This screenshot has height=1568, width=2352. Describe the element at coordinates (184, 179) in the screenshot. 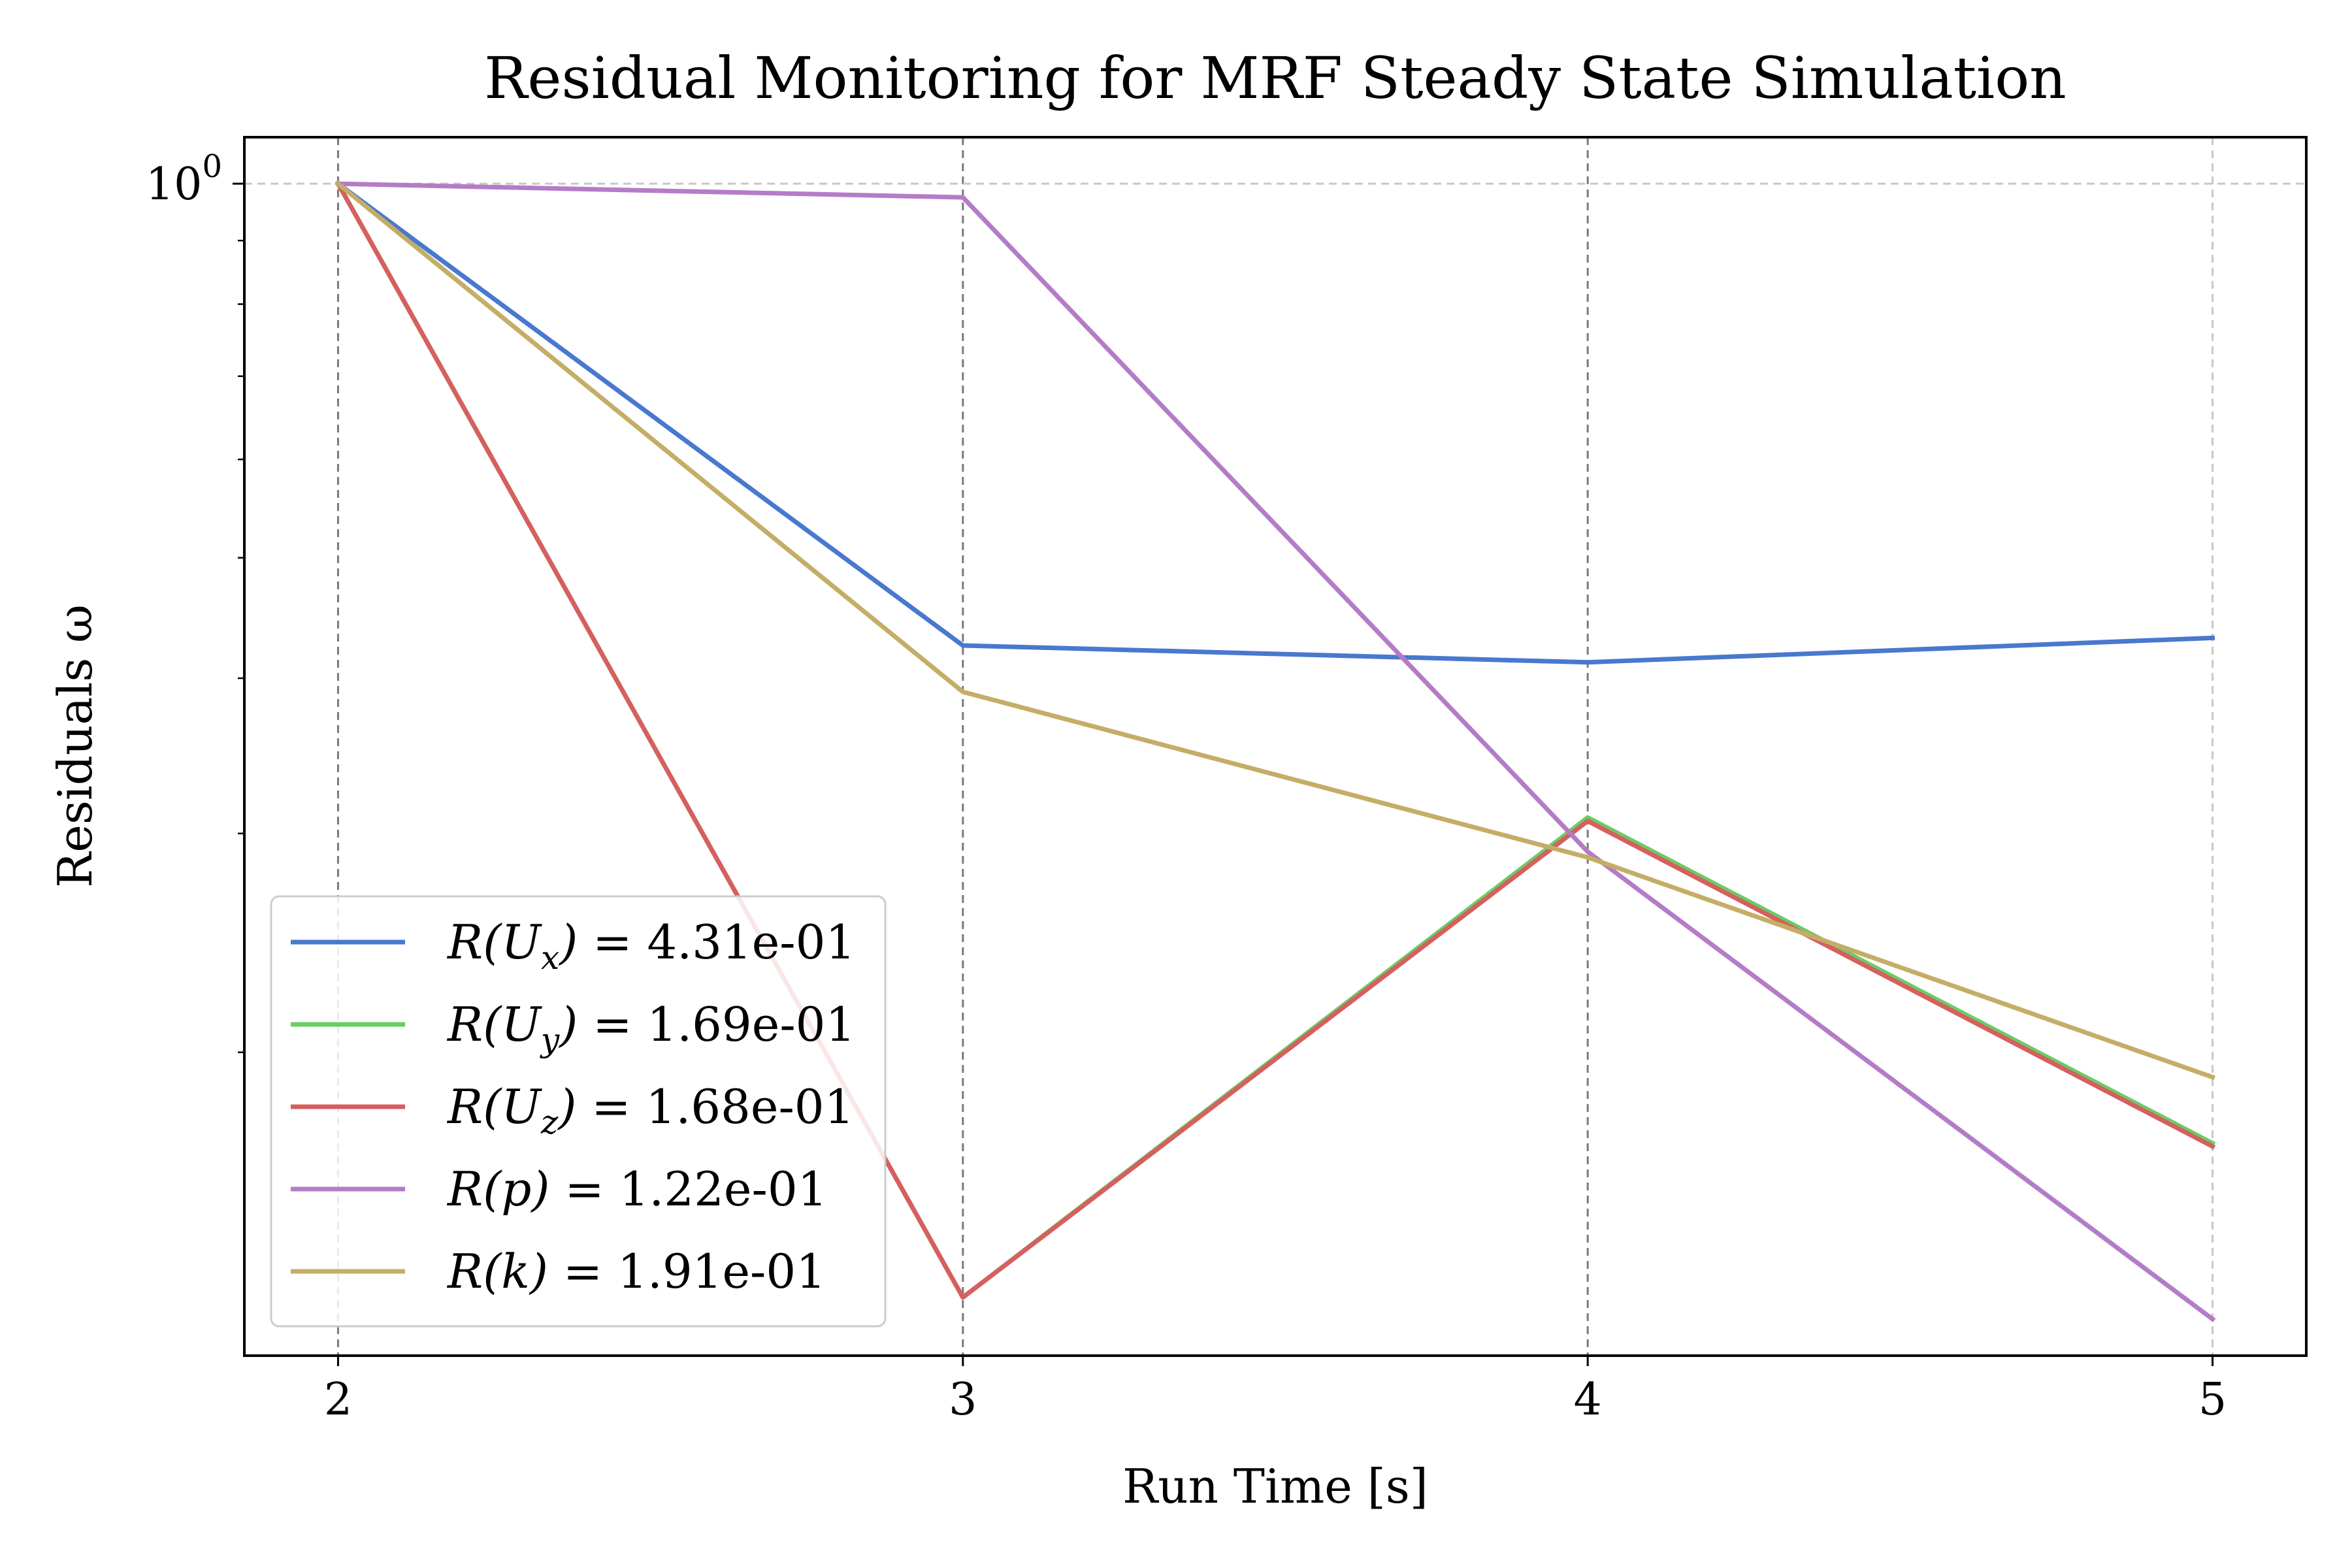

I see `y-tick-label: 100` at that location.